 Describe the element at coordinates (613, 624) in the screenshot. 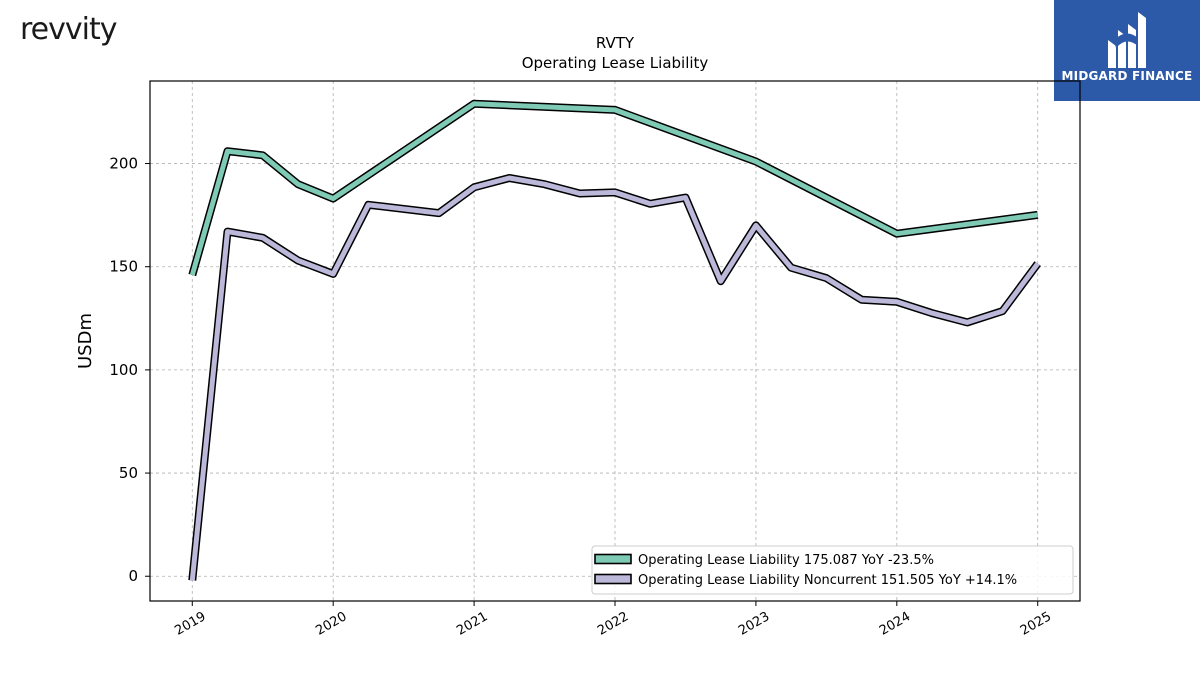

I see `x-tick-label: 2022` at that location.